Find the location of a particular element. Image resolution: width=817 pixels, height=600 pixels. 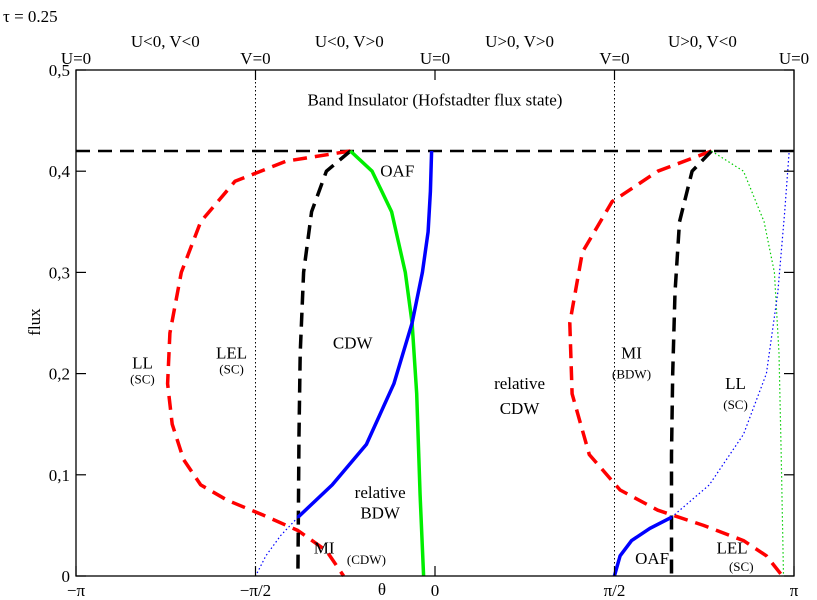

region-label-7: relative is located at coordinates (519, 383).